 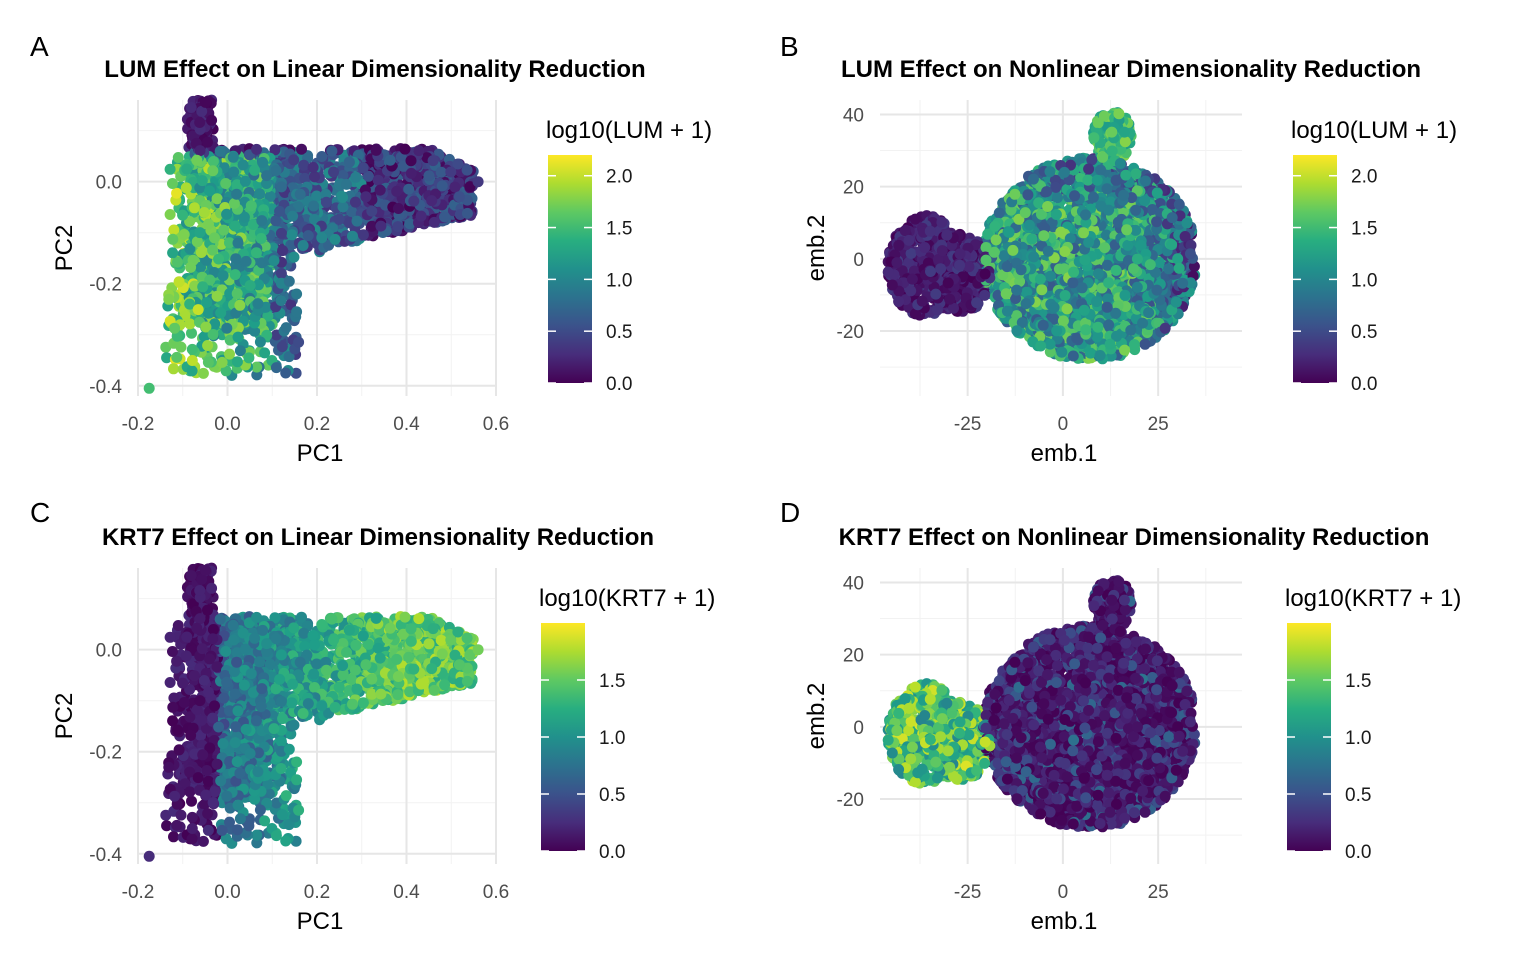 What do you see at coordinates (619, 229) in the screenshot?
I see `legend-tick-label: 1.5` at bounding box center [619, 229].